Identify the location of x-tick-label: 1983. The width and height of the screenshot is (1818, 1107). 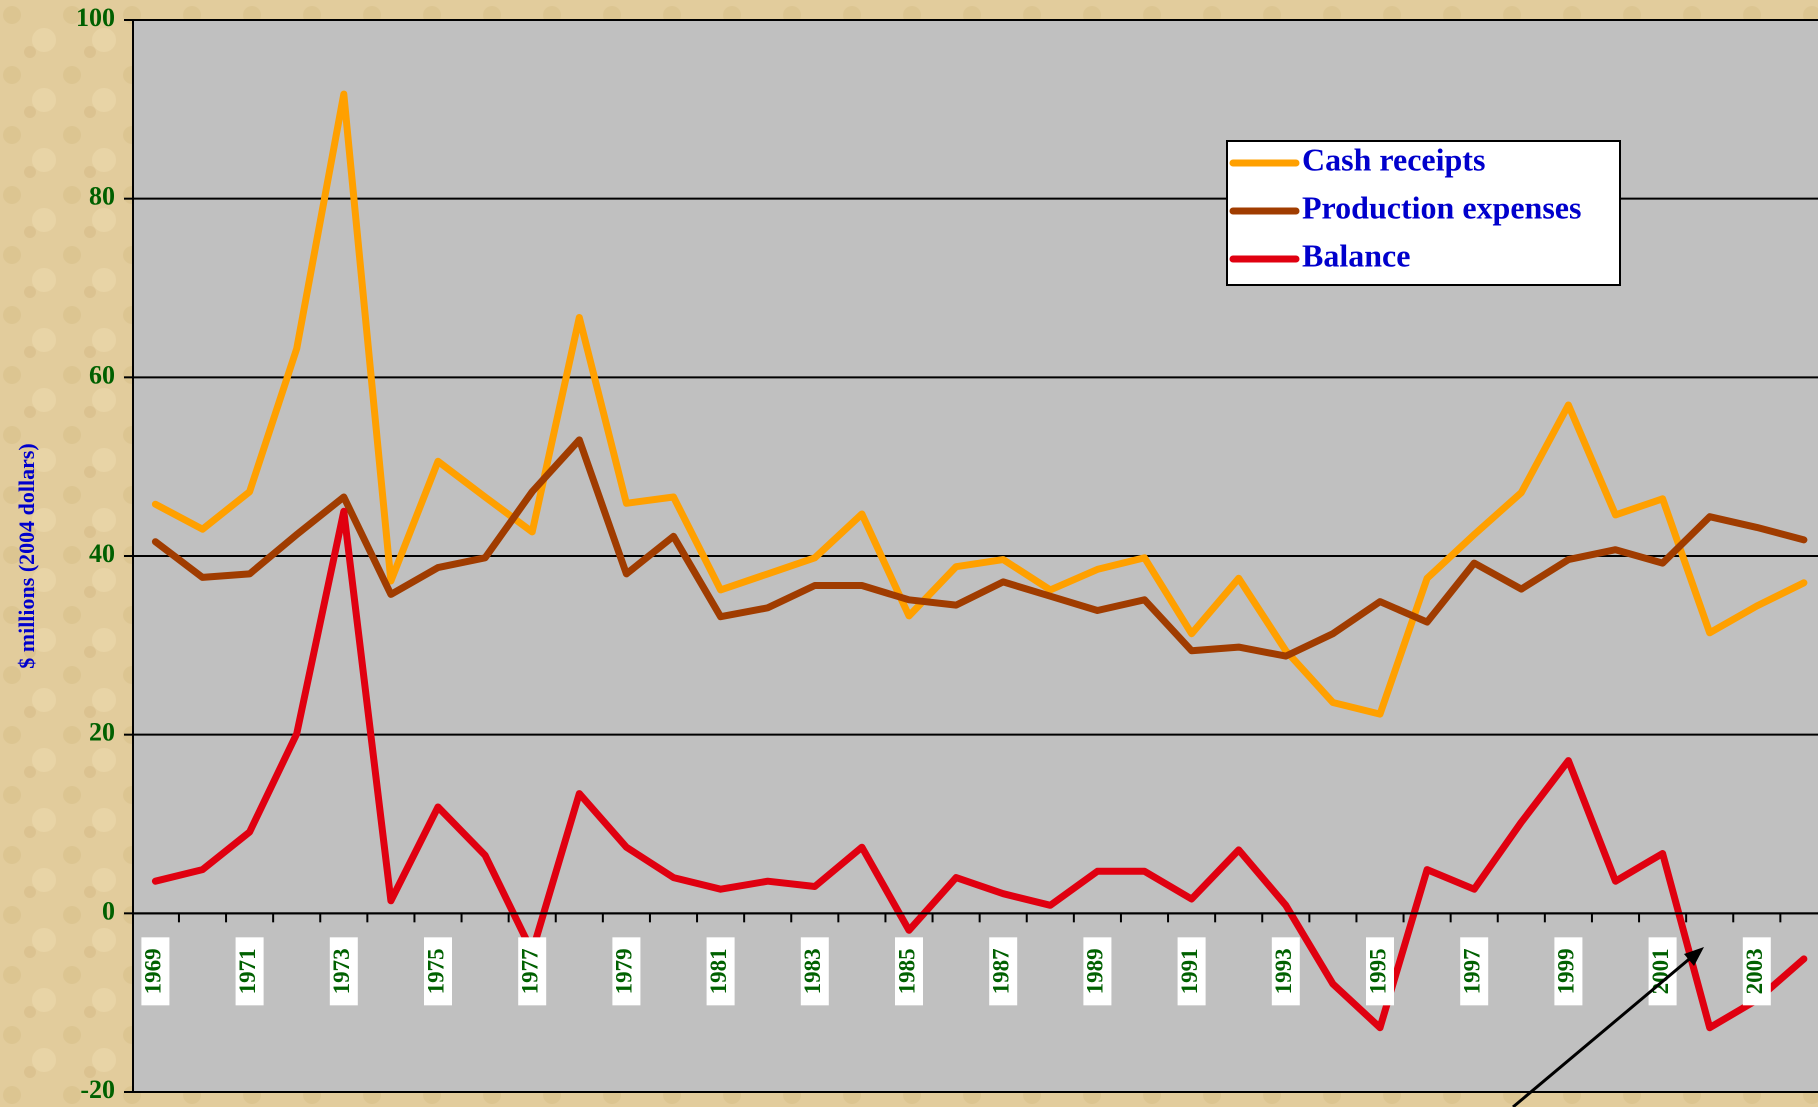
(812, 971).